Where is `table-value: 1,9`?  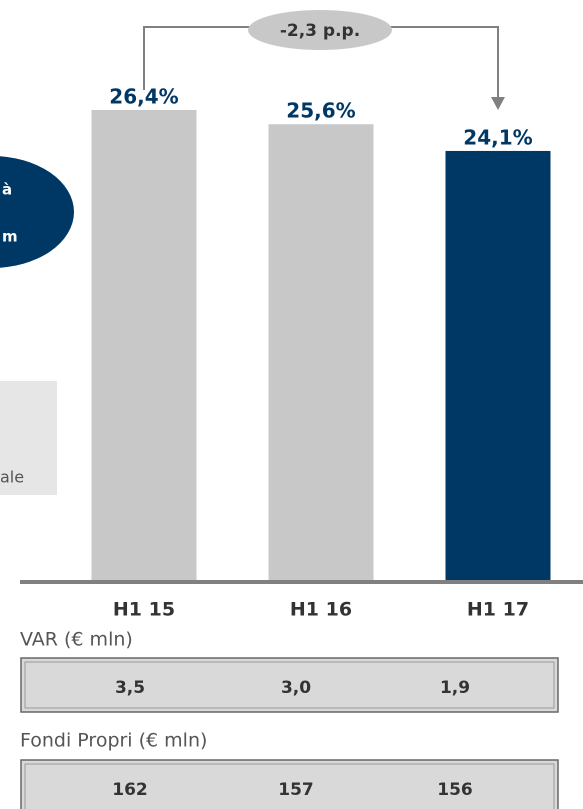 table-value: 1,9 is located at coordinates (455, 688).